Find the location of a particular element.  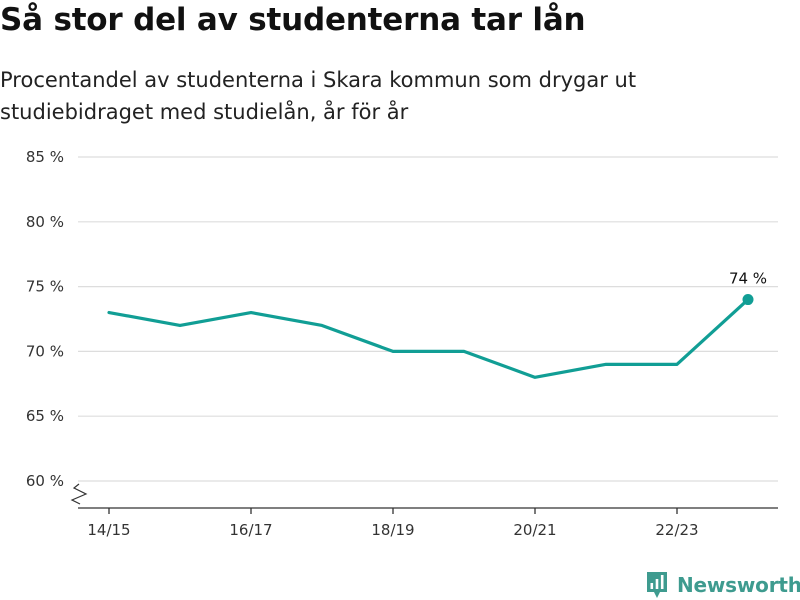

y-tick-label: 65 % is located at coordinates (45, 416).